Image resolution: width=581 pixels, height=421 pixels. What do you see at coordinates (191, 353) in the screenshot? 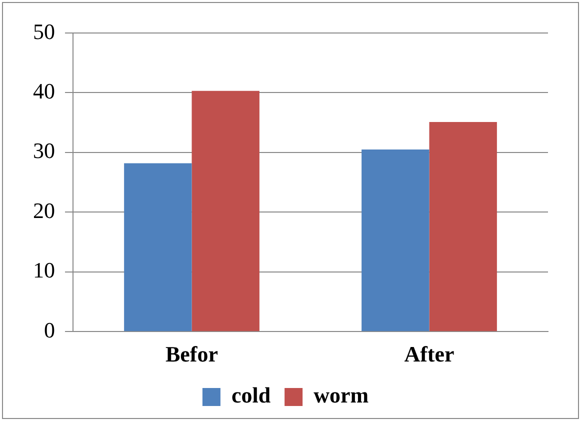
I see `x-tick-label: Befor` at bounding box center [191, 353].